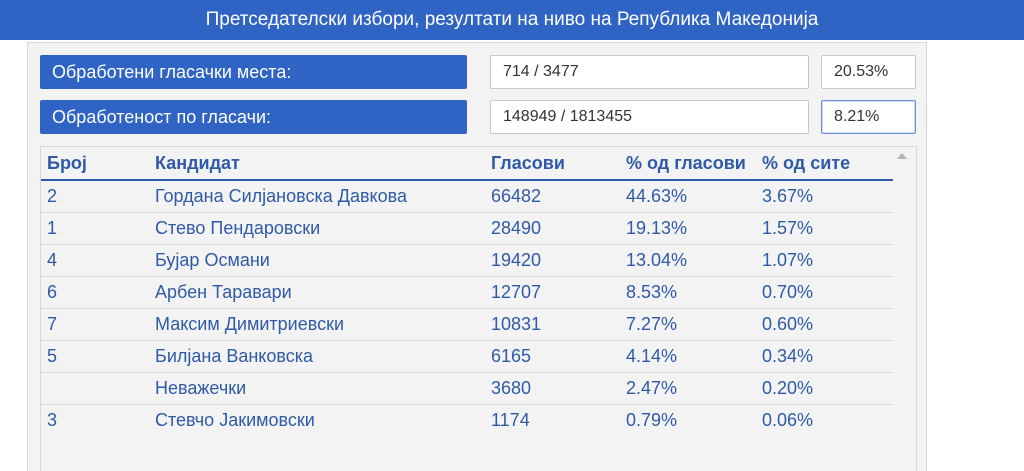 Image resolution: width=1024 pixels, height=471 pixels. Describe the element at coordinates (552, 356) in the screenshot. I see `row-votes-cell: 6165` at that location.